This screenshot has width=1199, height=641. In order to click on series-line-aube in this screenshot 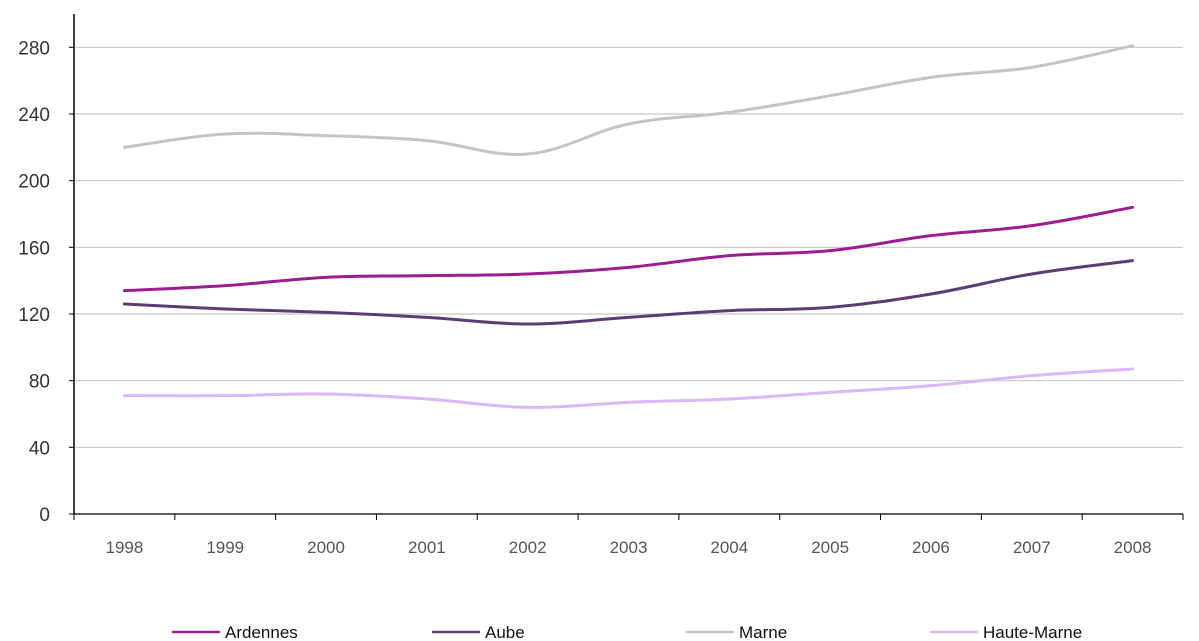, I will do `click(628, 292)`.